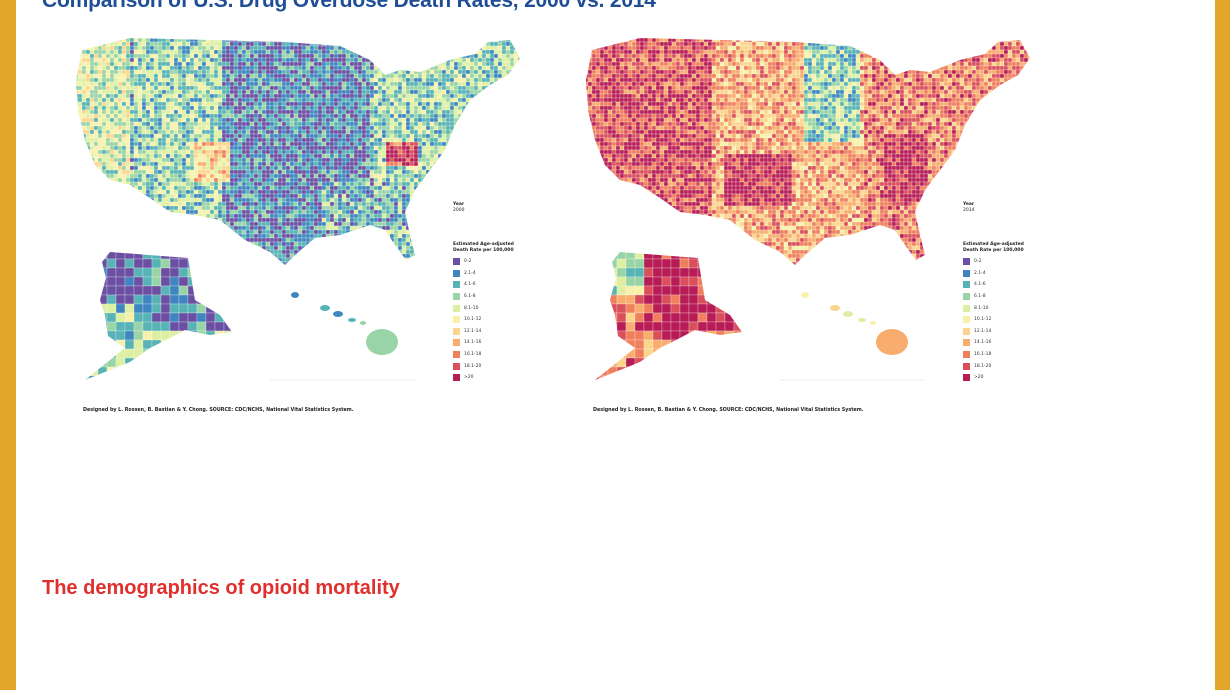  What do you see at coordinates (852, 336) in the screenshot?
I see `hawaii-2014` at bounding box center [852, 336].